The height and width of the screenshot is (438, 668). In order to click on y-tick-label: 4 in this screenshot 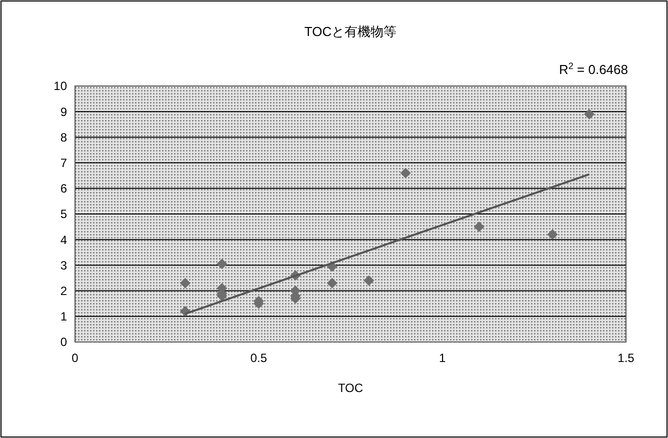, I will do `click(64, 239)`.